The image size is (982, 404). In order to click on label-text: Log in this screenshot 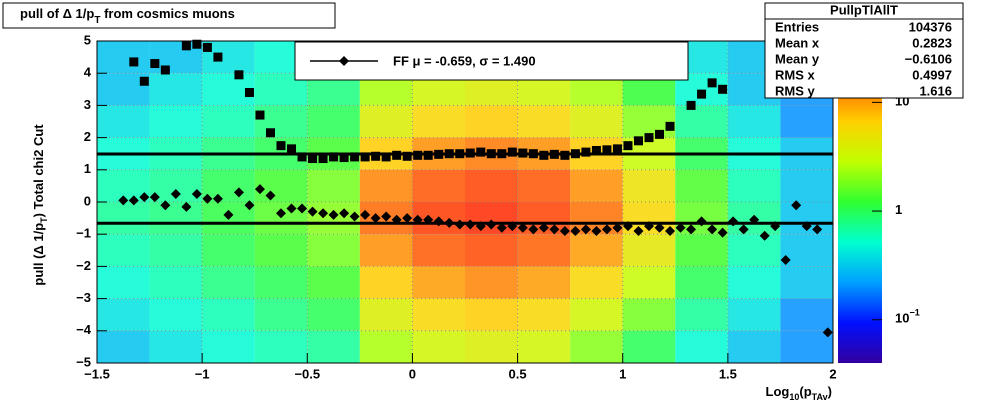, I will do `click(778, 391)`.